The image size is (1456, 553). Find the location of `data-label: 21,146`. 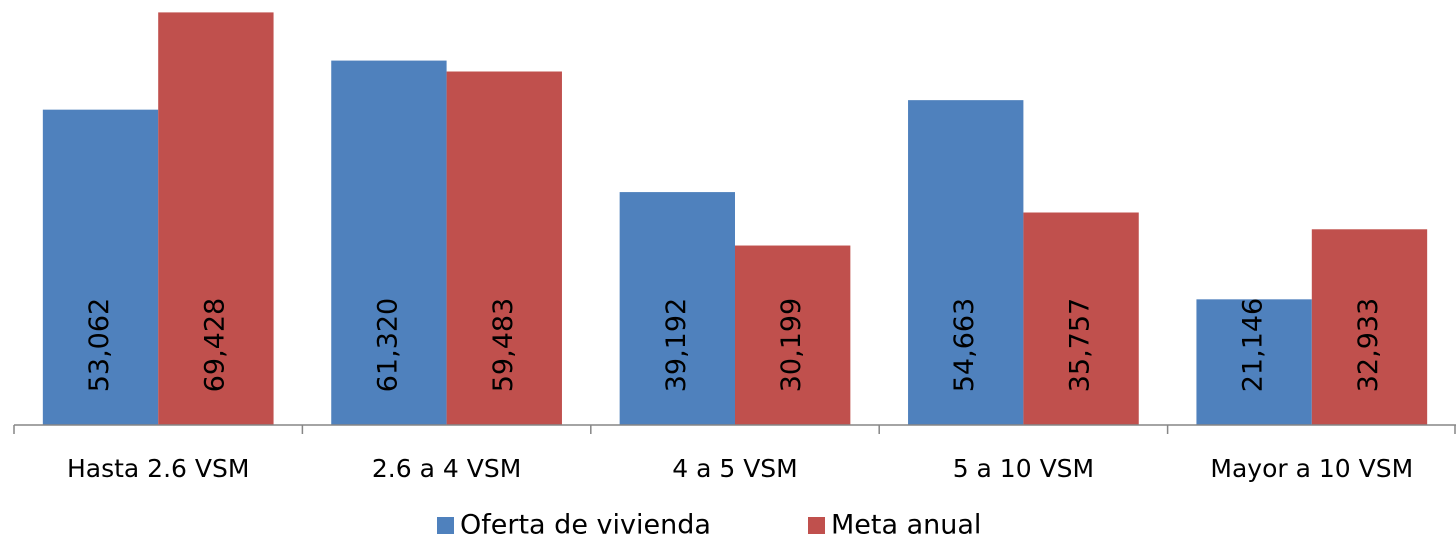

data-label: 21,146 is located at coordinates (1253, 345).